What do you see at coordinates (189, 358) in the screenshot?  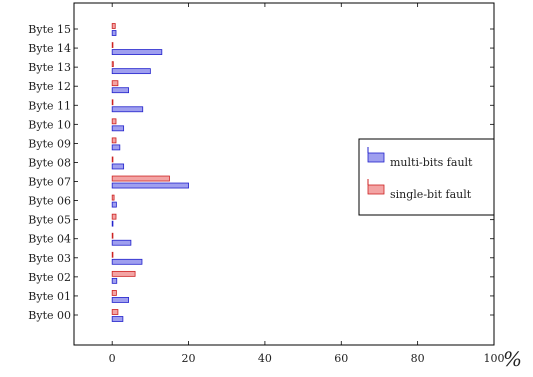 I see `x-tick-label-20: 20` at bounding box center [189, 358].